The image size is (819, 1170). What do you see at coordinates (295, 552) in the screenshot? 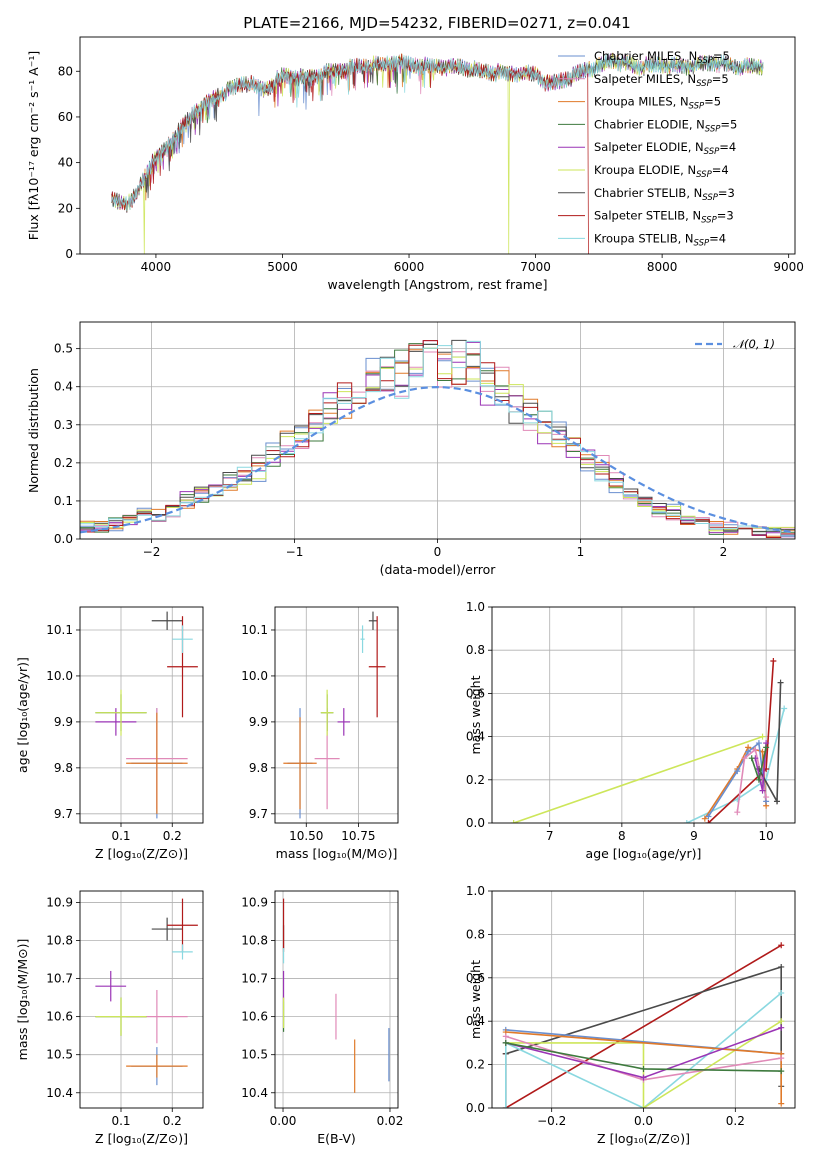
I see `x-tick-label: −1` at bounding box center [295, 552].